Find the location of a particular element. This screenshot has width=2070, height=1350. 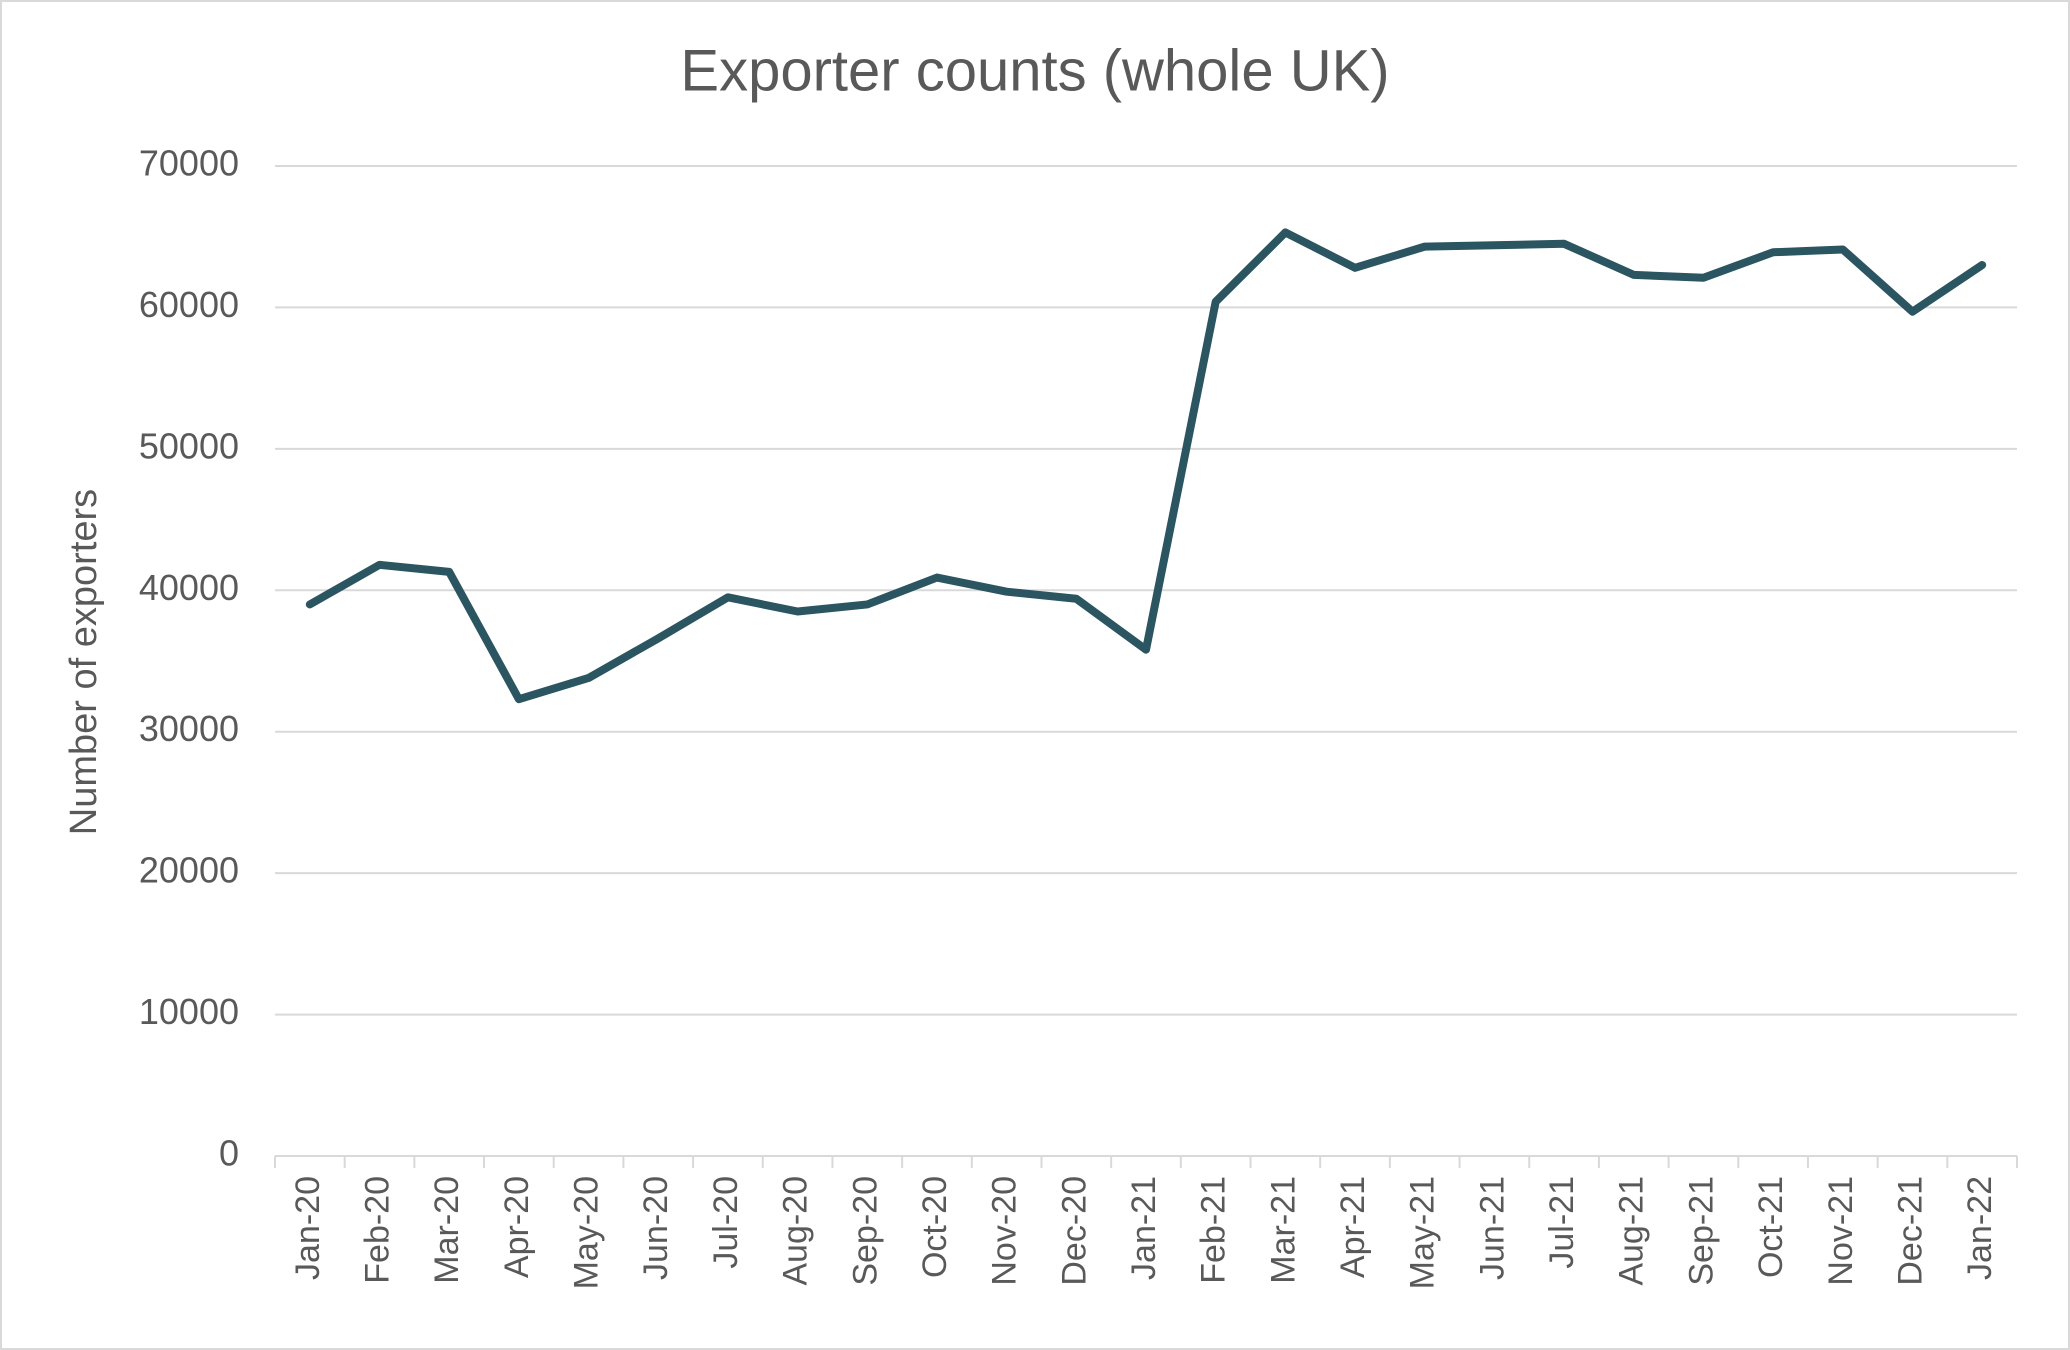

x-tick-label: Apr-21 is located at coordinates (1353, 1227).